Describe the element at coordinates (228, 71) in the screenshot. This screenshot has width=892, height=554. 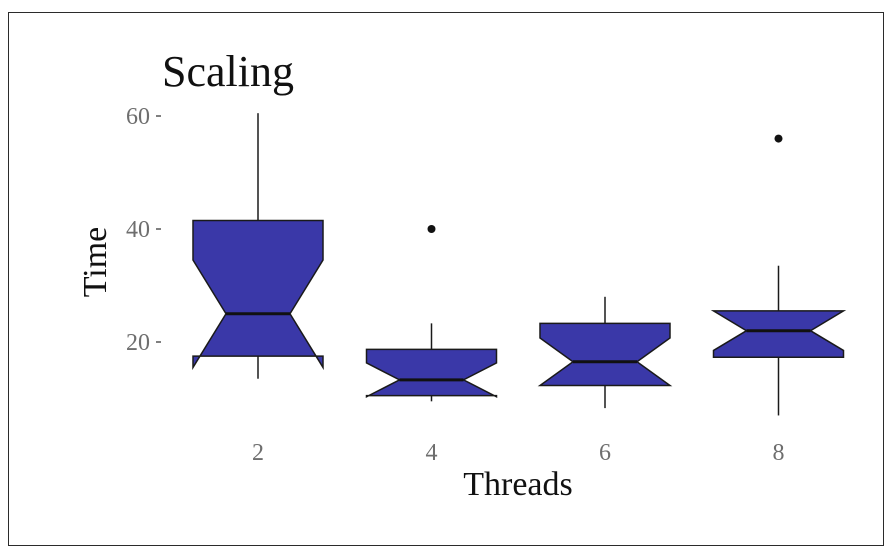
I see `chart-title: Scaling` at that location.